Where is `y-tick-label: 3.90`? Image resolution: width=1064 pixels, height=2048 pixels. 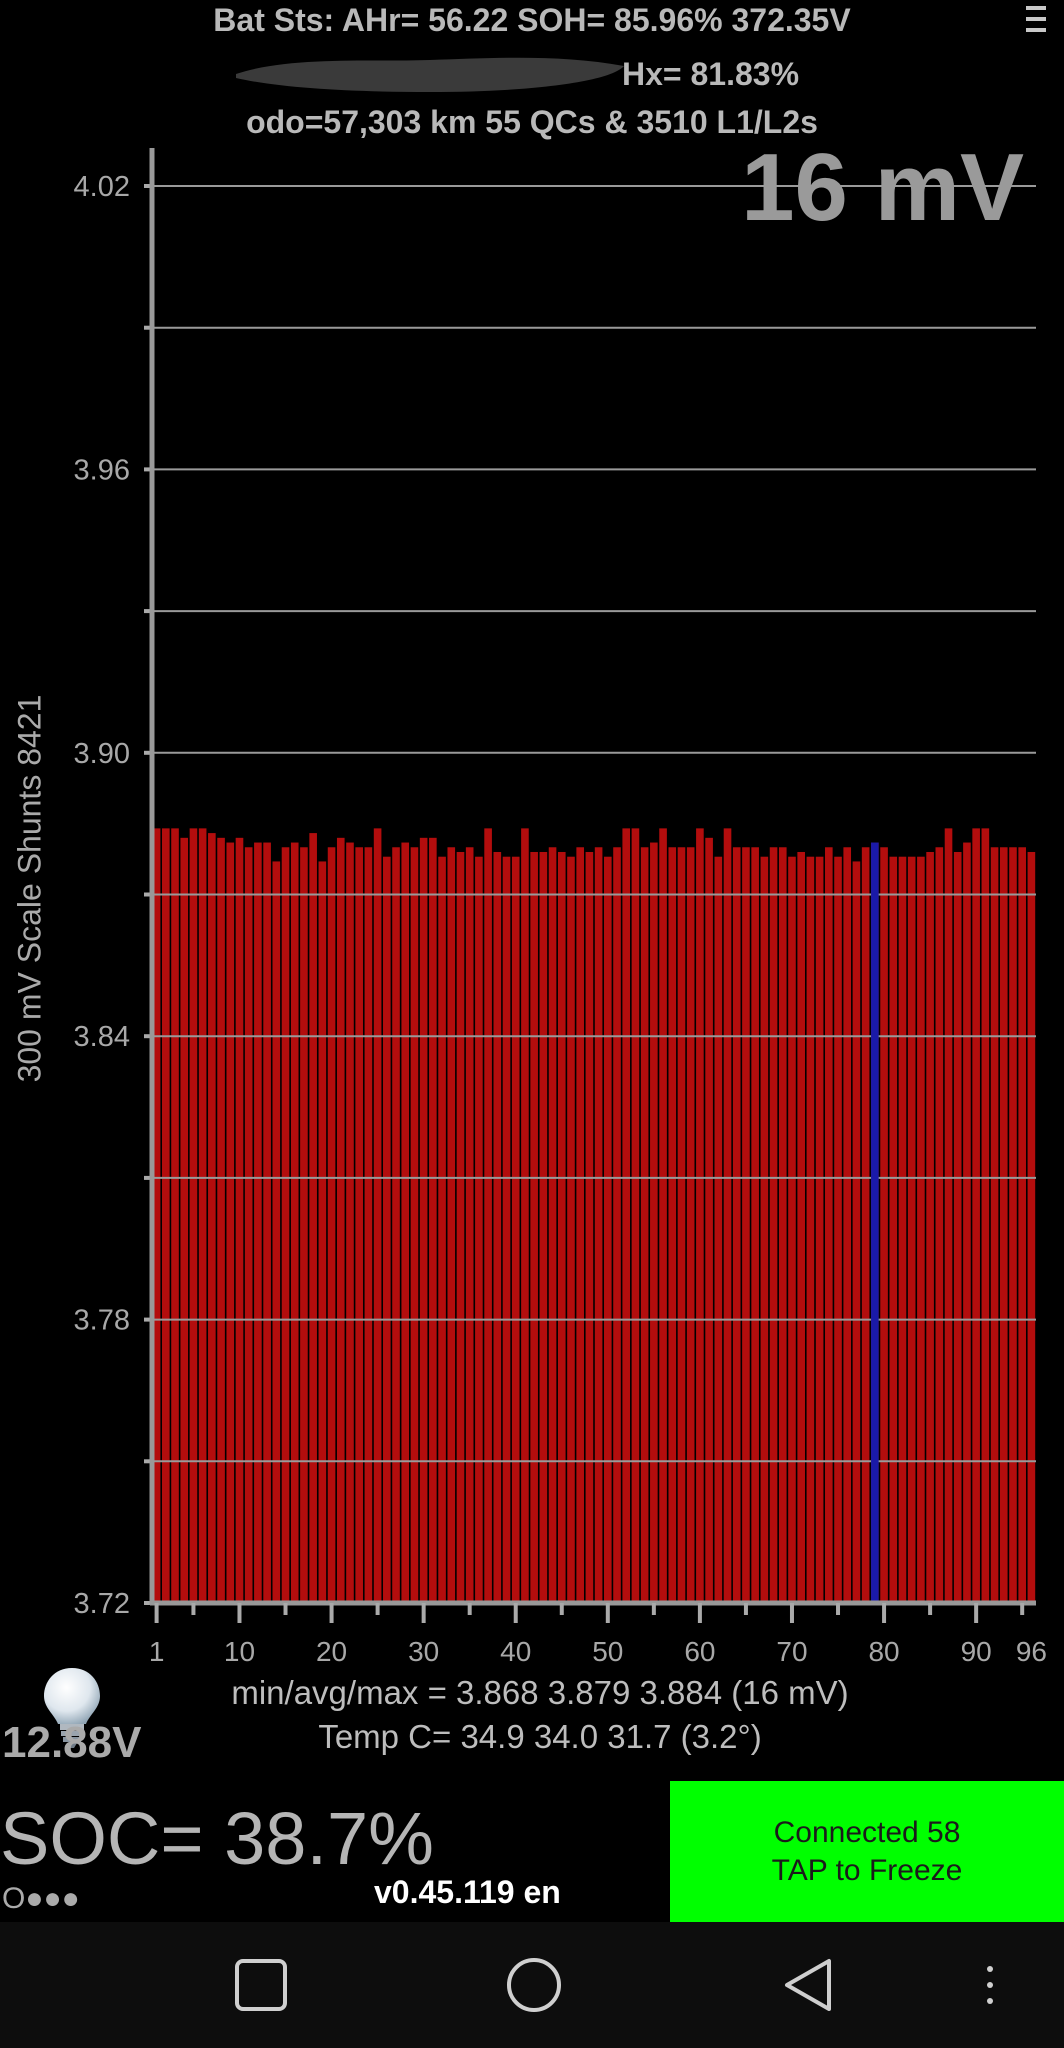 y-tick-label: 3.90 is located at coordinates (102, 754).